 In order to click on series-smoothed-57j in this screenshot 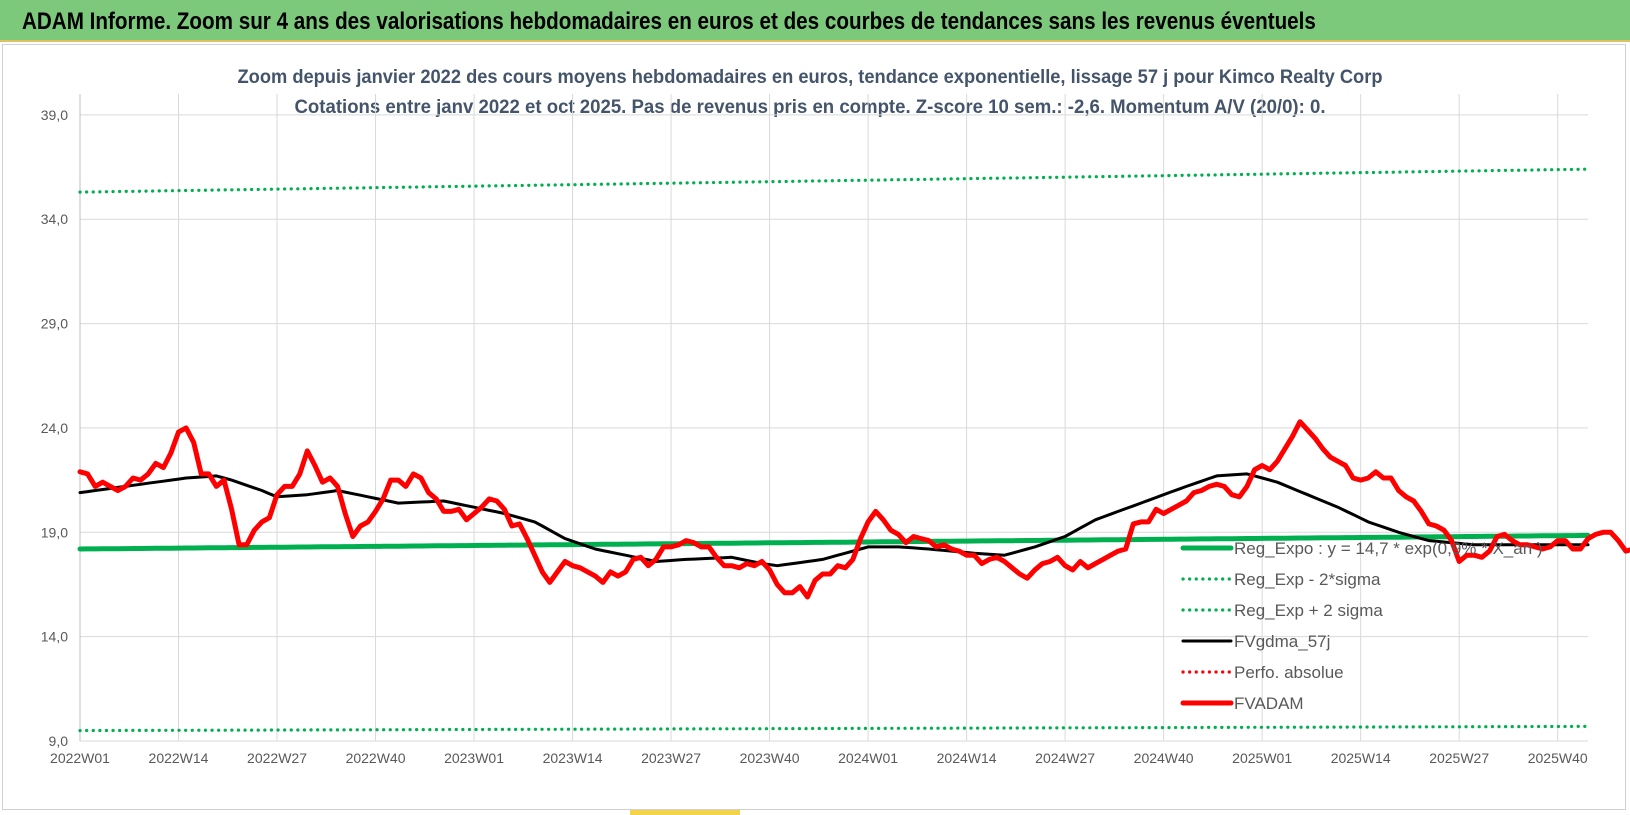, I will do `click(834, 520)`.